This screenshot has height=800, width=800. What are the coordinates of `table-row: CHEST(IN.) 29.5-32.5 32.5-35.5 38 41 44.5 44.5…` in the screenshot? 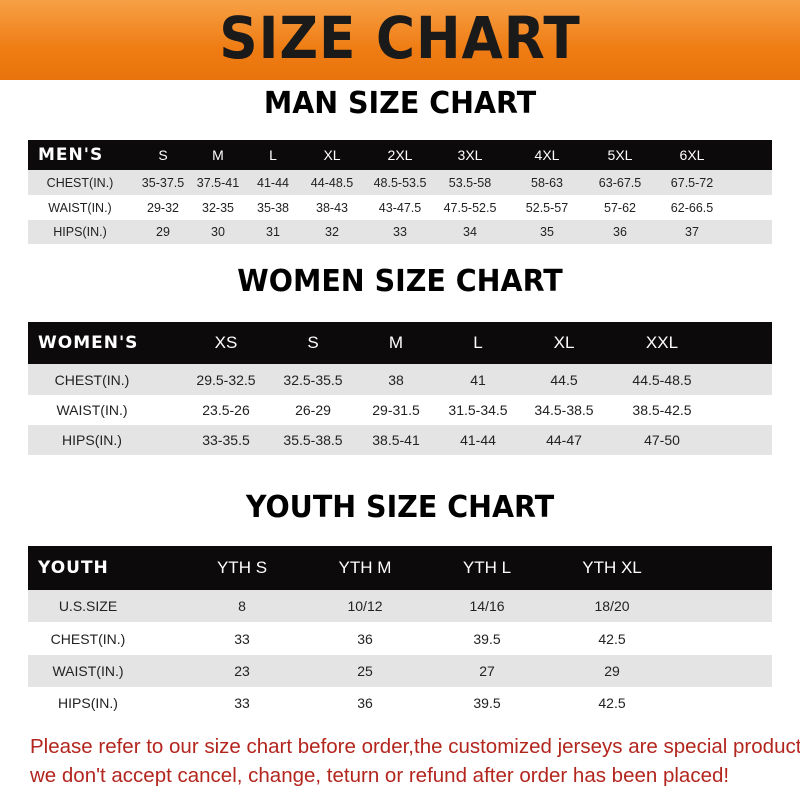 It's located at (400, 379).